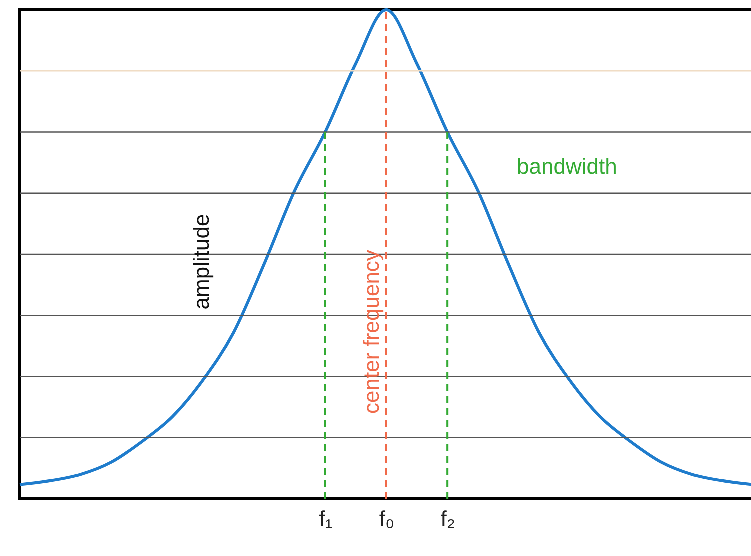  Describe the element at coordinates (201, 262) in the screenshot. I see `annotation: amplitude` at that location.